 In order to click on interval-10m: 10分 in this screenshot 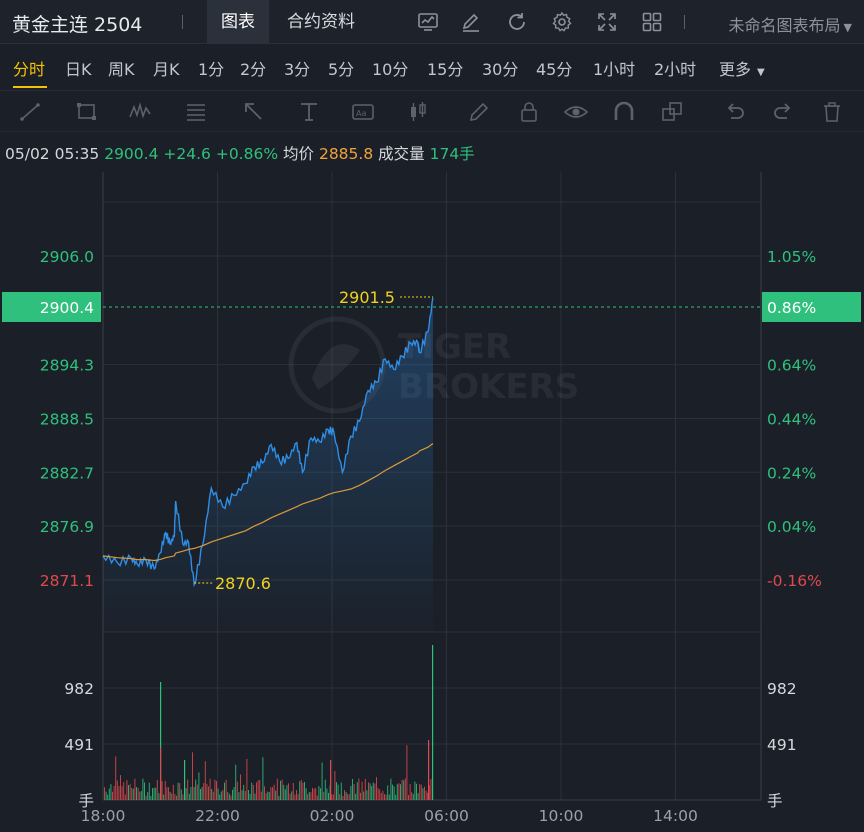, I will do `click(390, 69)`.